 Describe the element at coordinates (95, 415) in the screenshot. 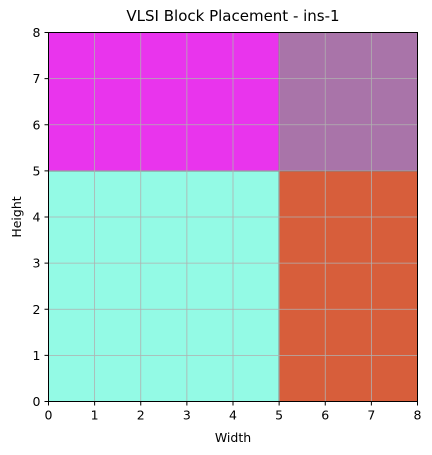

I see `x-tick-label: 1` at that location.